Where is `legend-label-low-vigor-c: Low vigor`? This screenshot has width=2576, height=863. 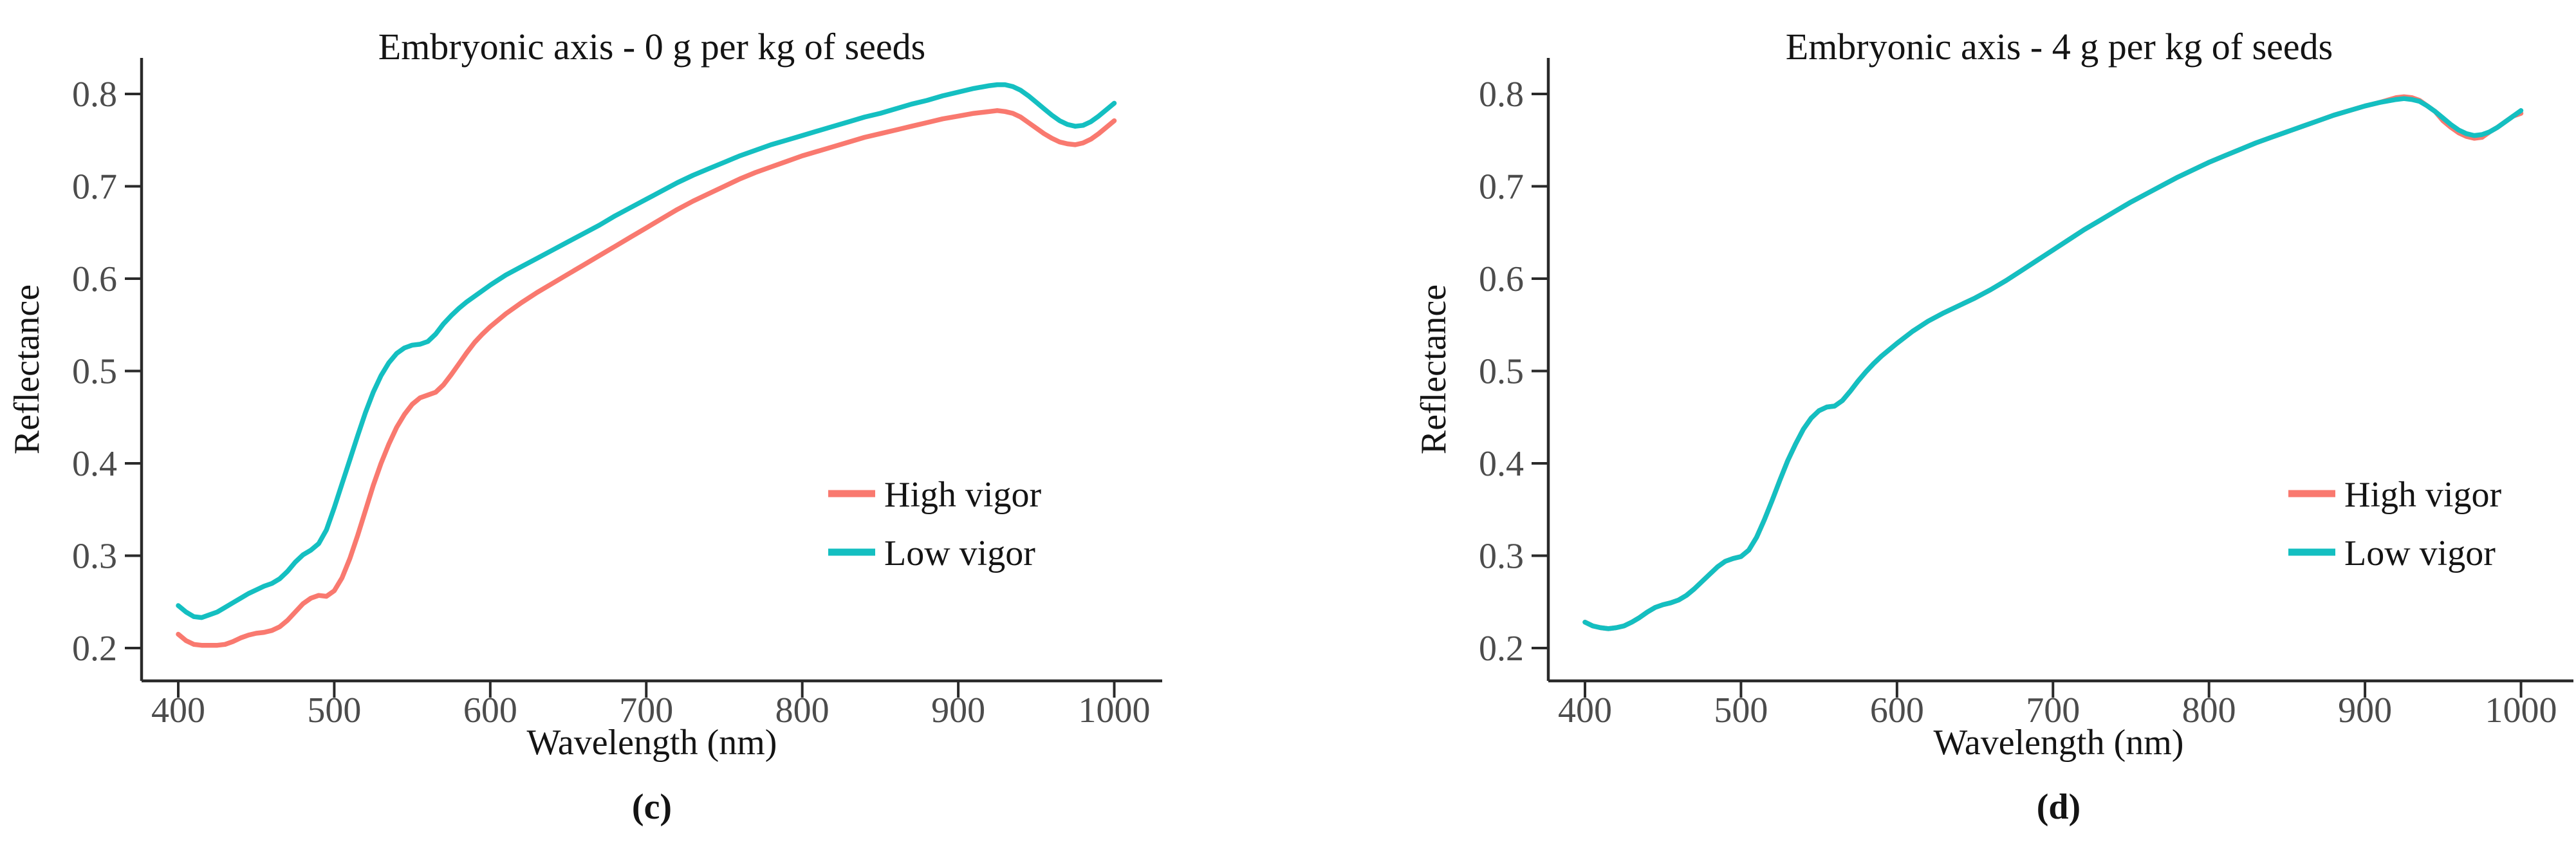 legend-label-low-vigor-c: Low vigor is located at coordinates (959, 553).